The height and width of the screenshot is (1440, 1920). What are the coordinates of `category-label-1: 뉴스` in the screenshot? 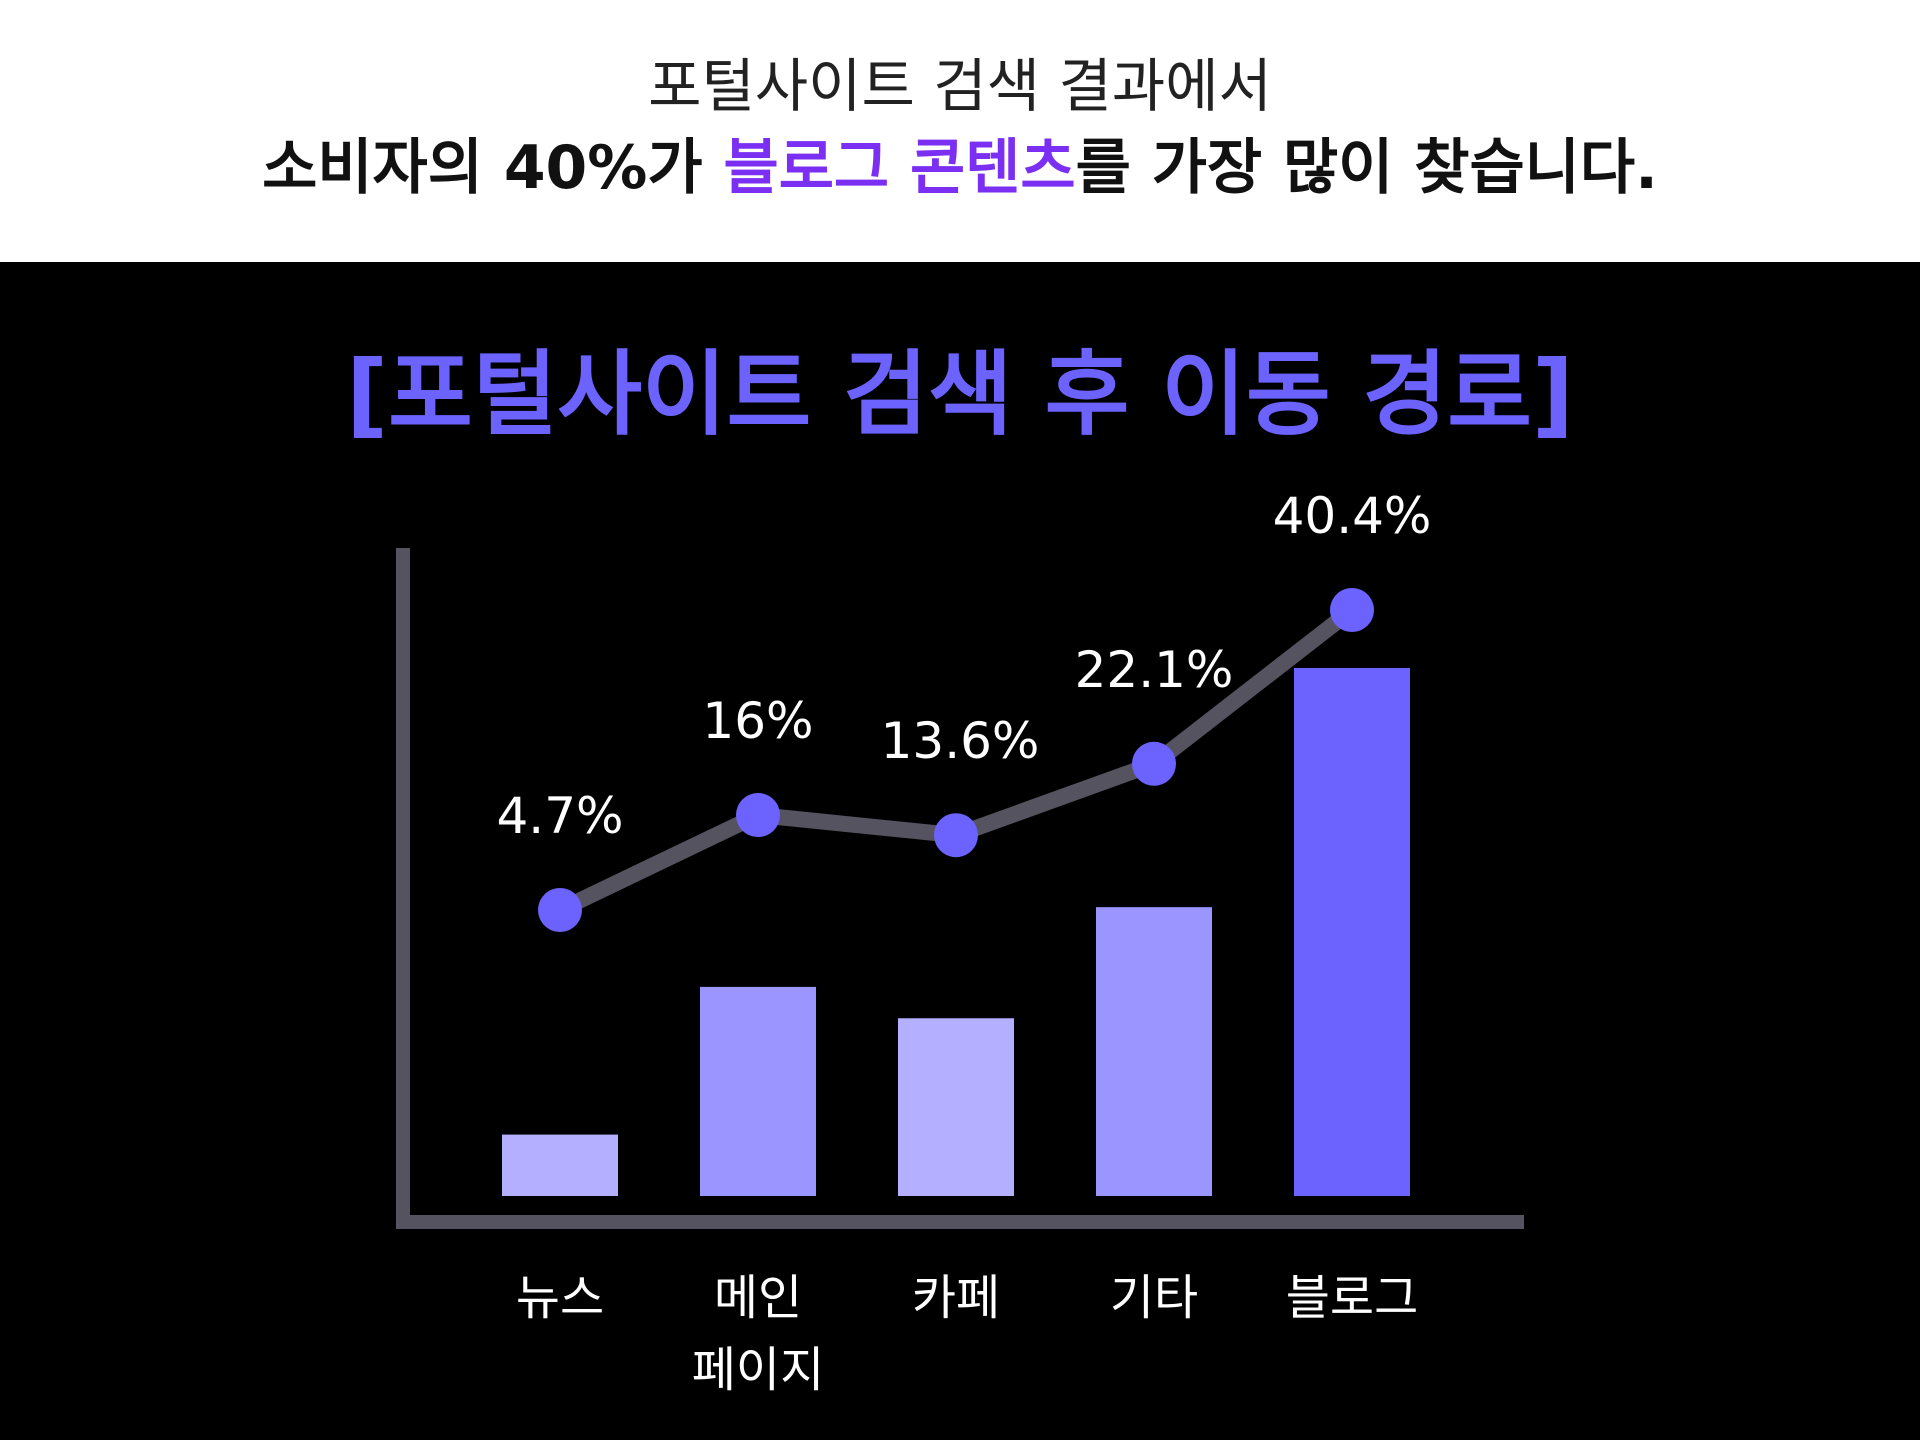 It's located at (560, 1298).